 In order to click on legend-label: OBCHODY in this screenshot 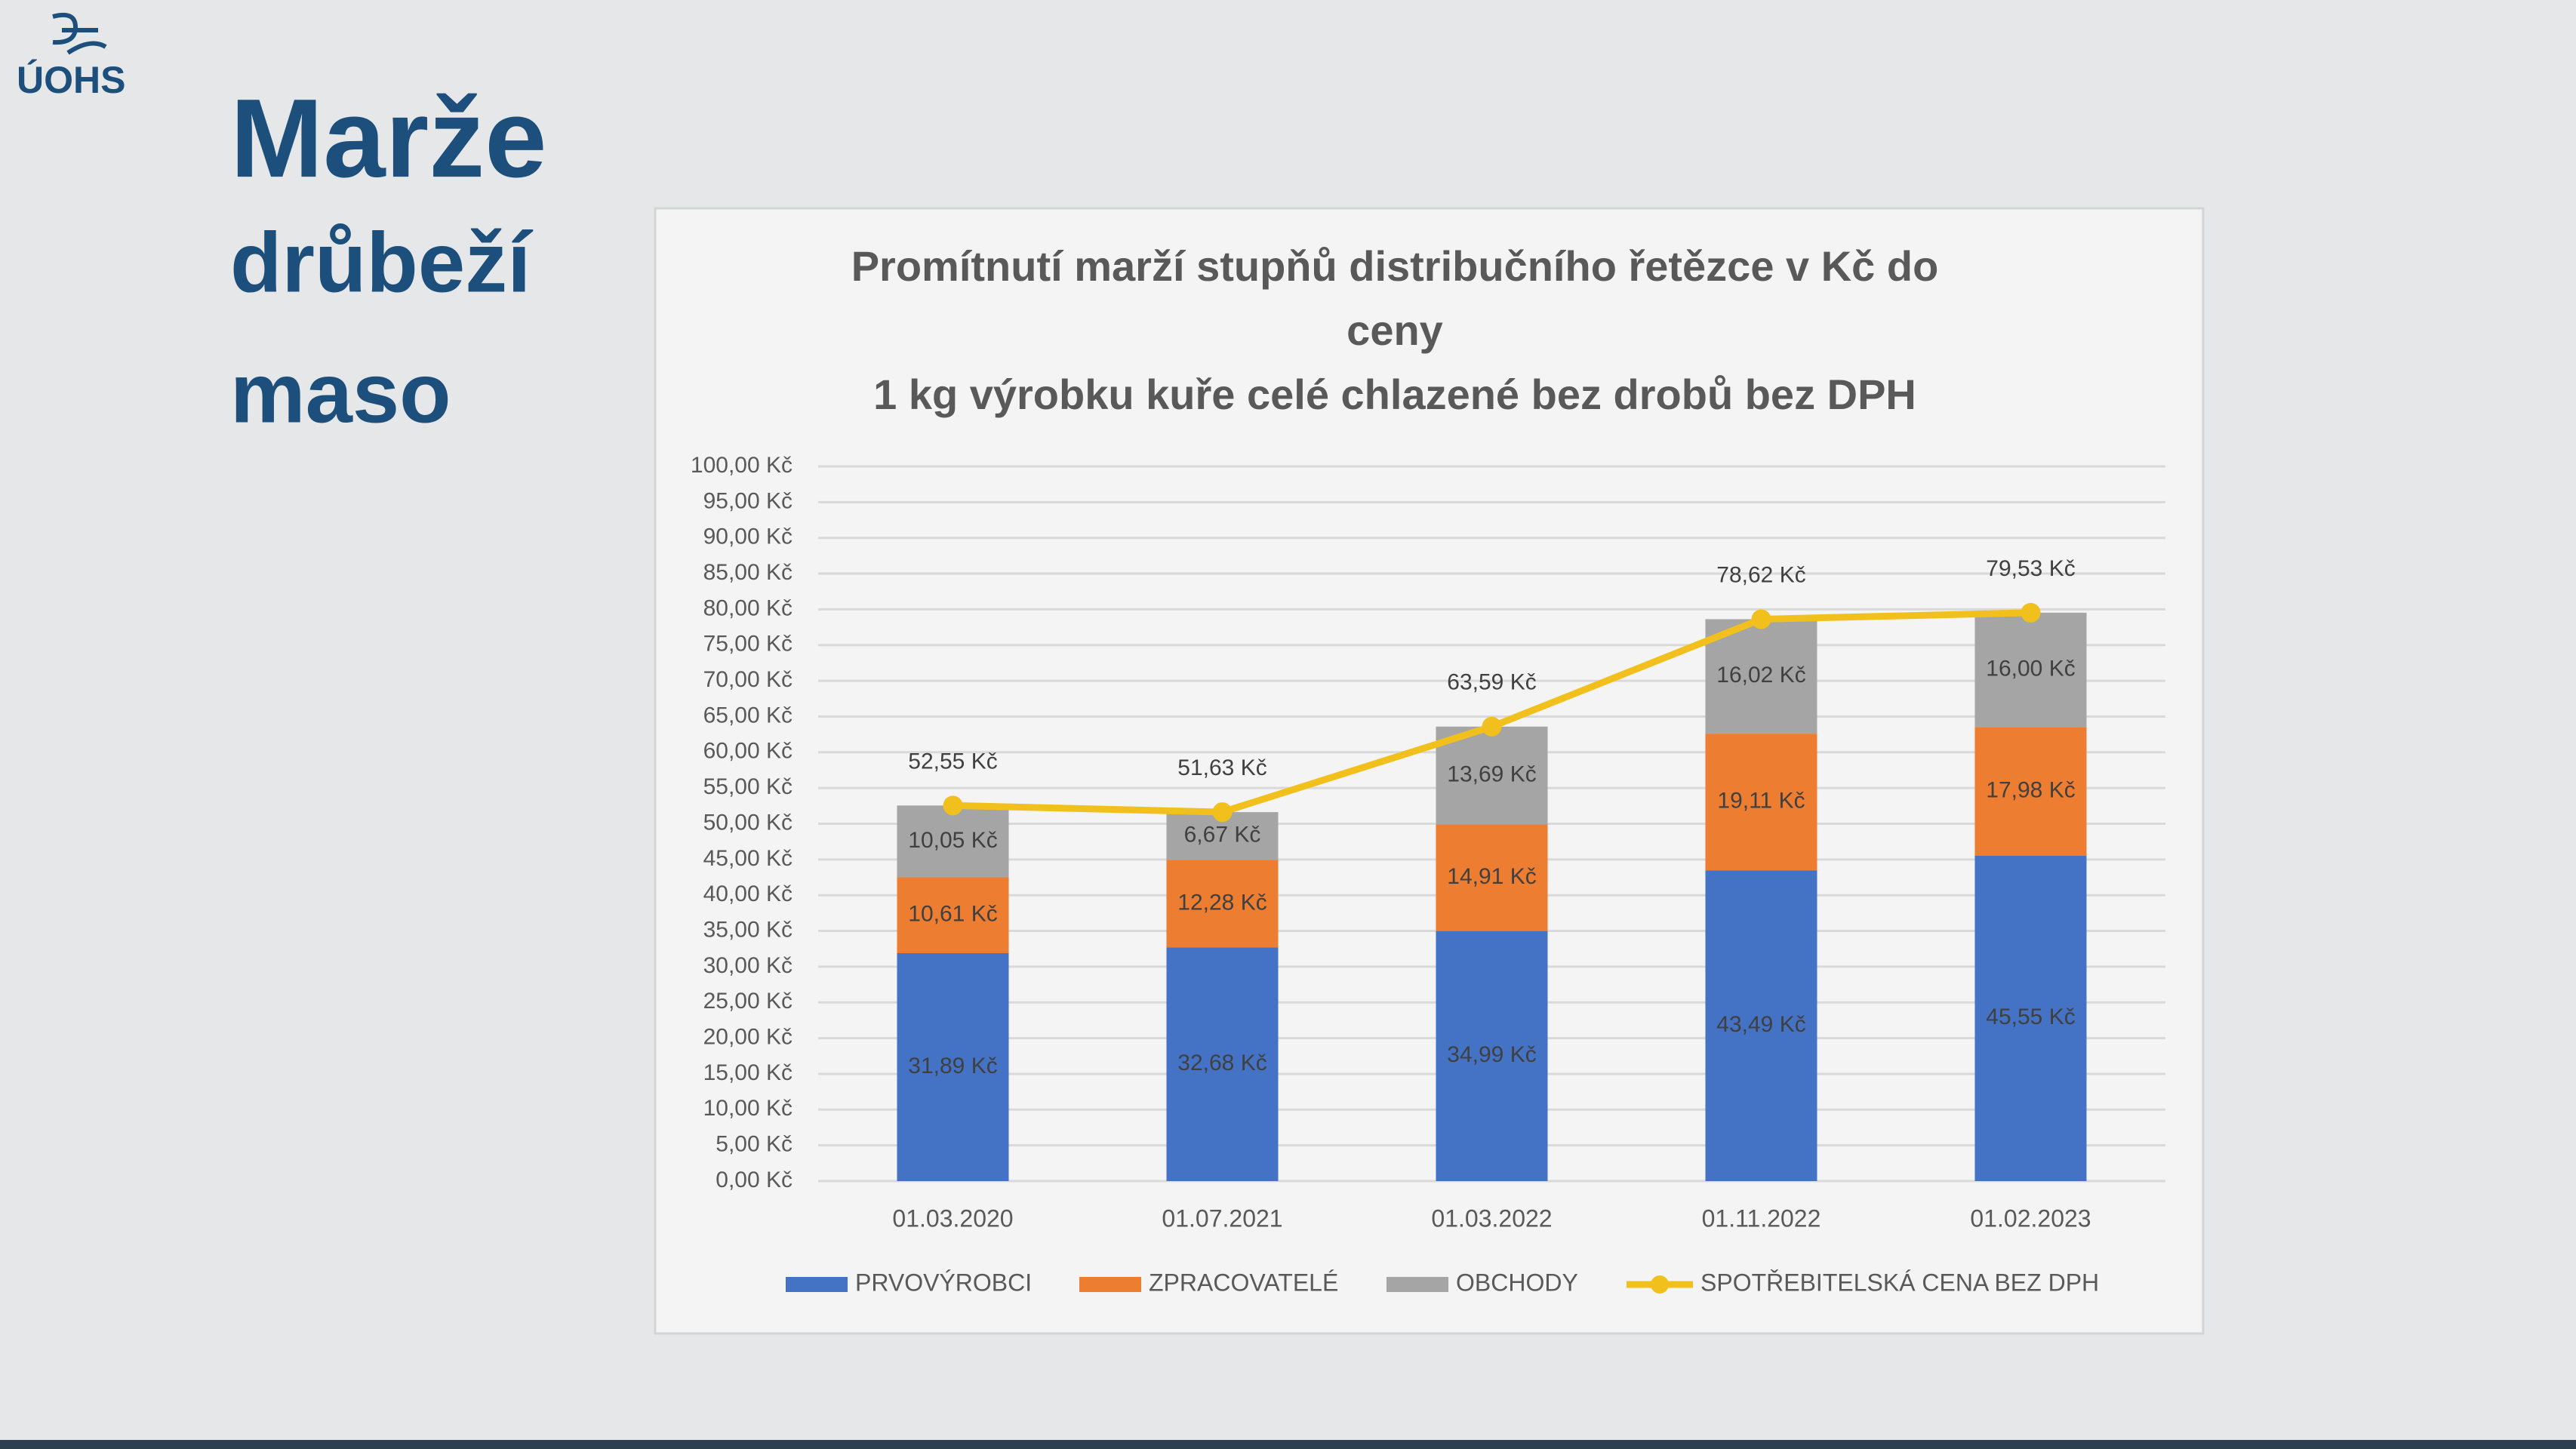, I will do `click(1517, 1282)`.